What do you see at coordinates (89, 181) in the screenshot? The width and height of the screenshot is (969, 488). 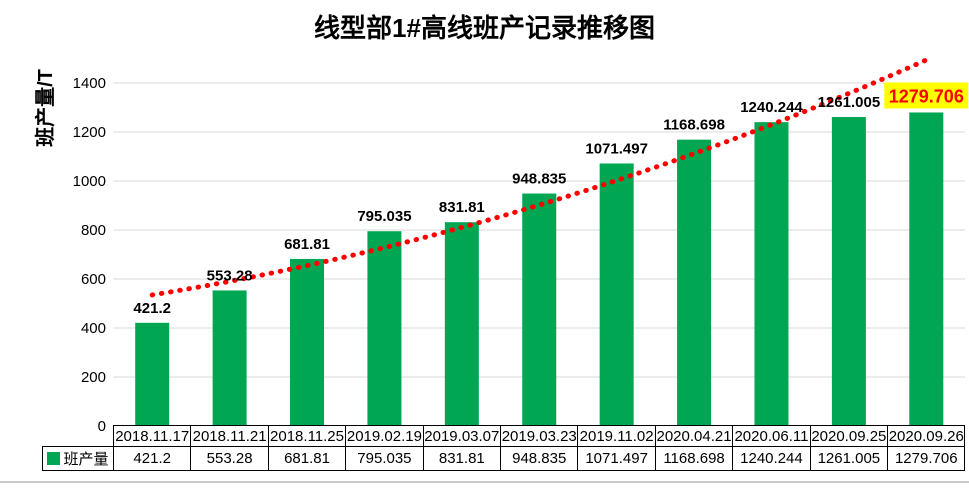 I see `y-tick-label: 1000` at bounding box center [89, 181].